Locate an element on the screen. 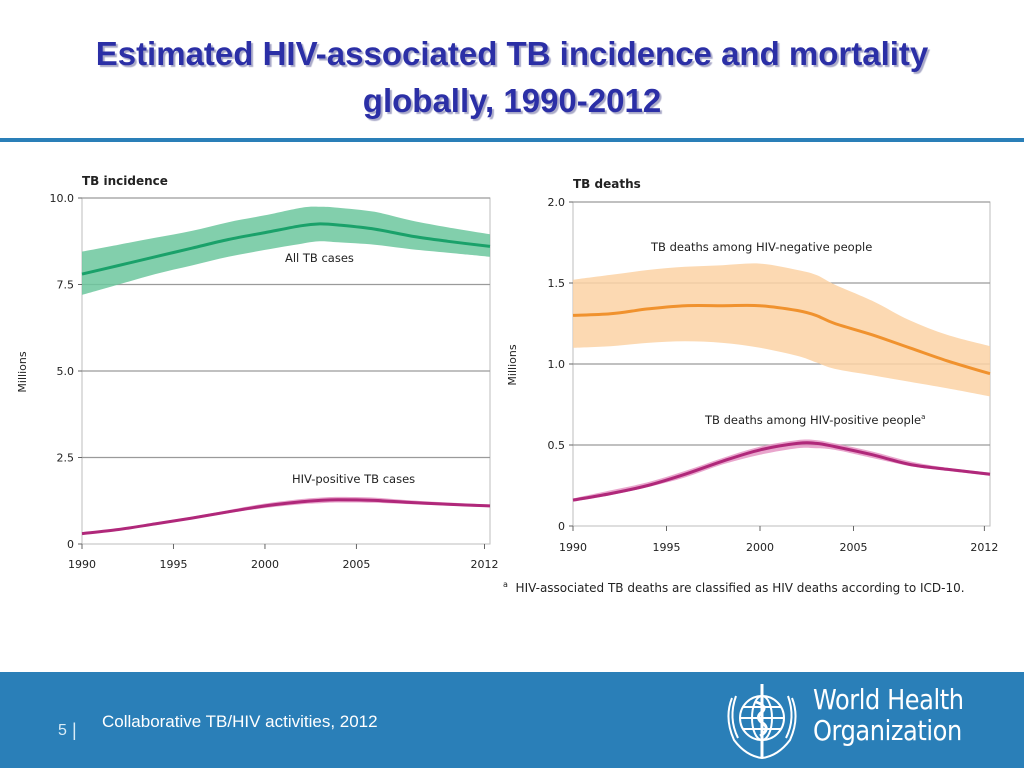 The height and width of the screenshot is (768, 1024). y-tick-label: 1.0 is located at coordinates (557, 364).